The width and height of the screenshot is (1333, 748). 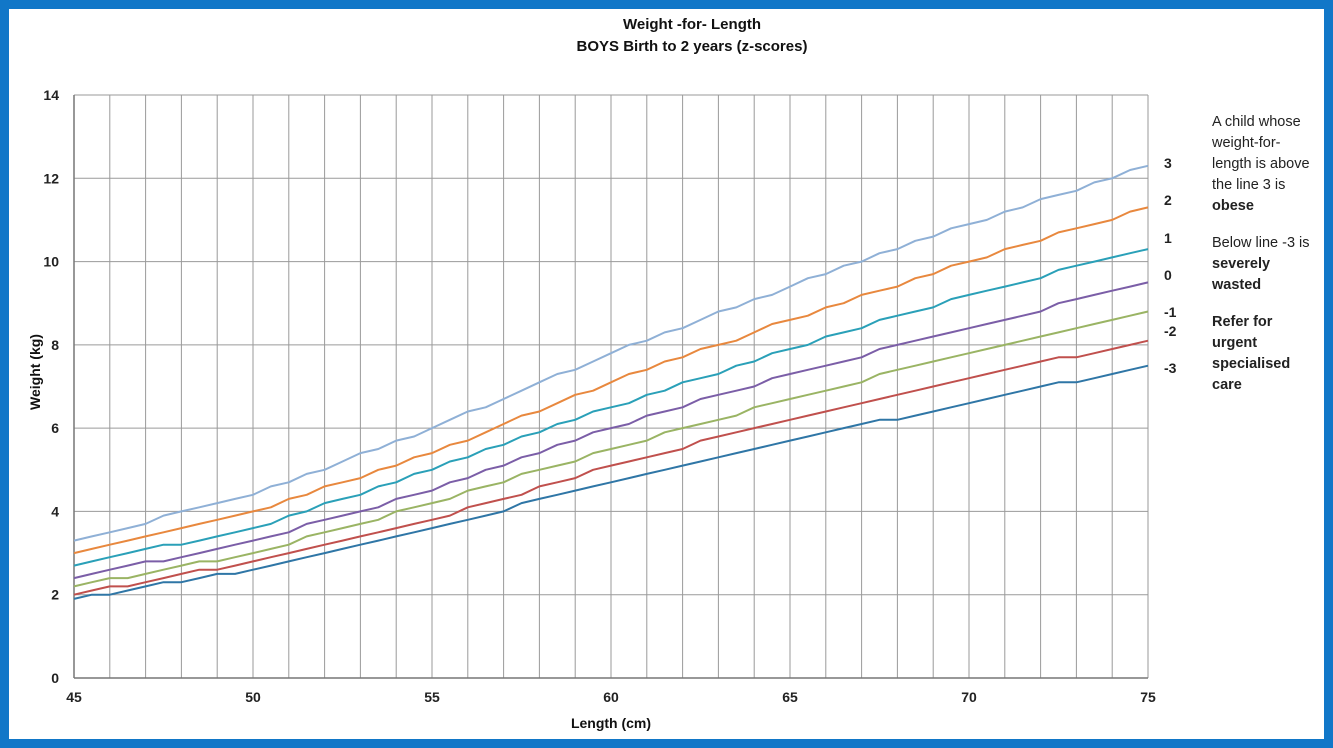 What do you see at coordinates (51, 386) in the screenshot?
I see `y-axis-ticks: 0 2 4 6 8 10 12 14` at bounding box center [51, 386].